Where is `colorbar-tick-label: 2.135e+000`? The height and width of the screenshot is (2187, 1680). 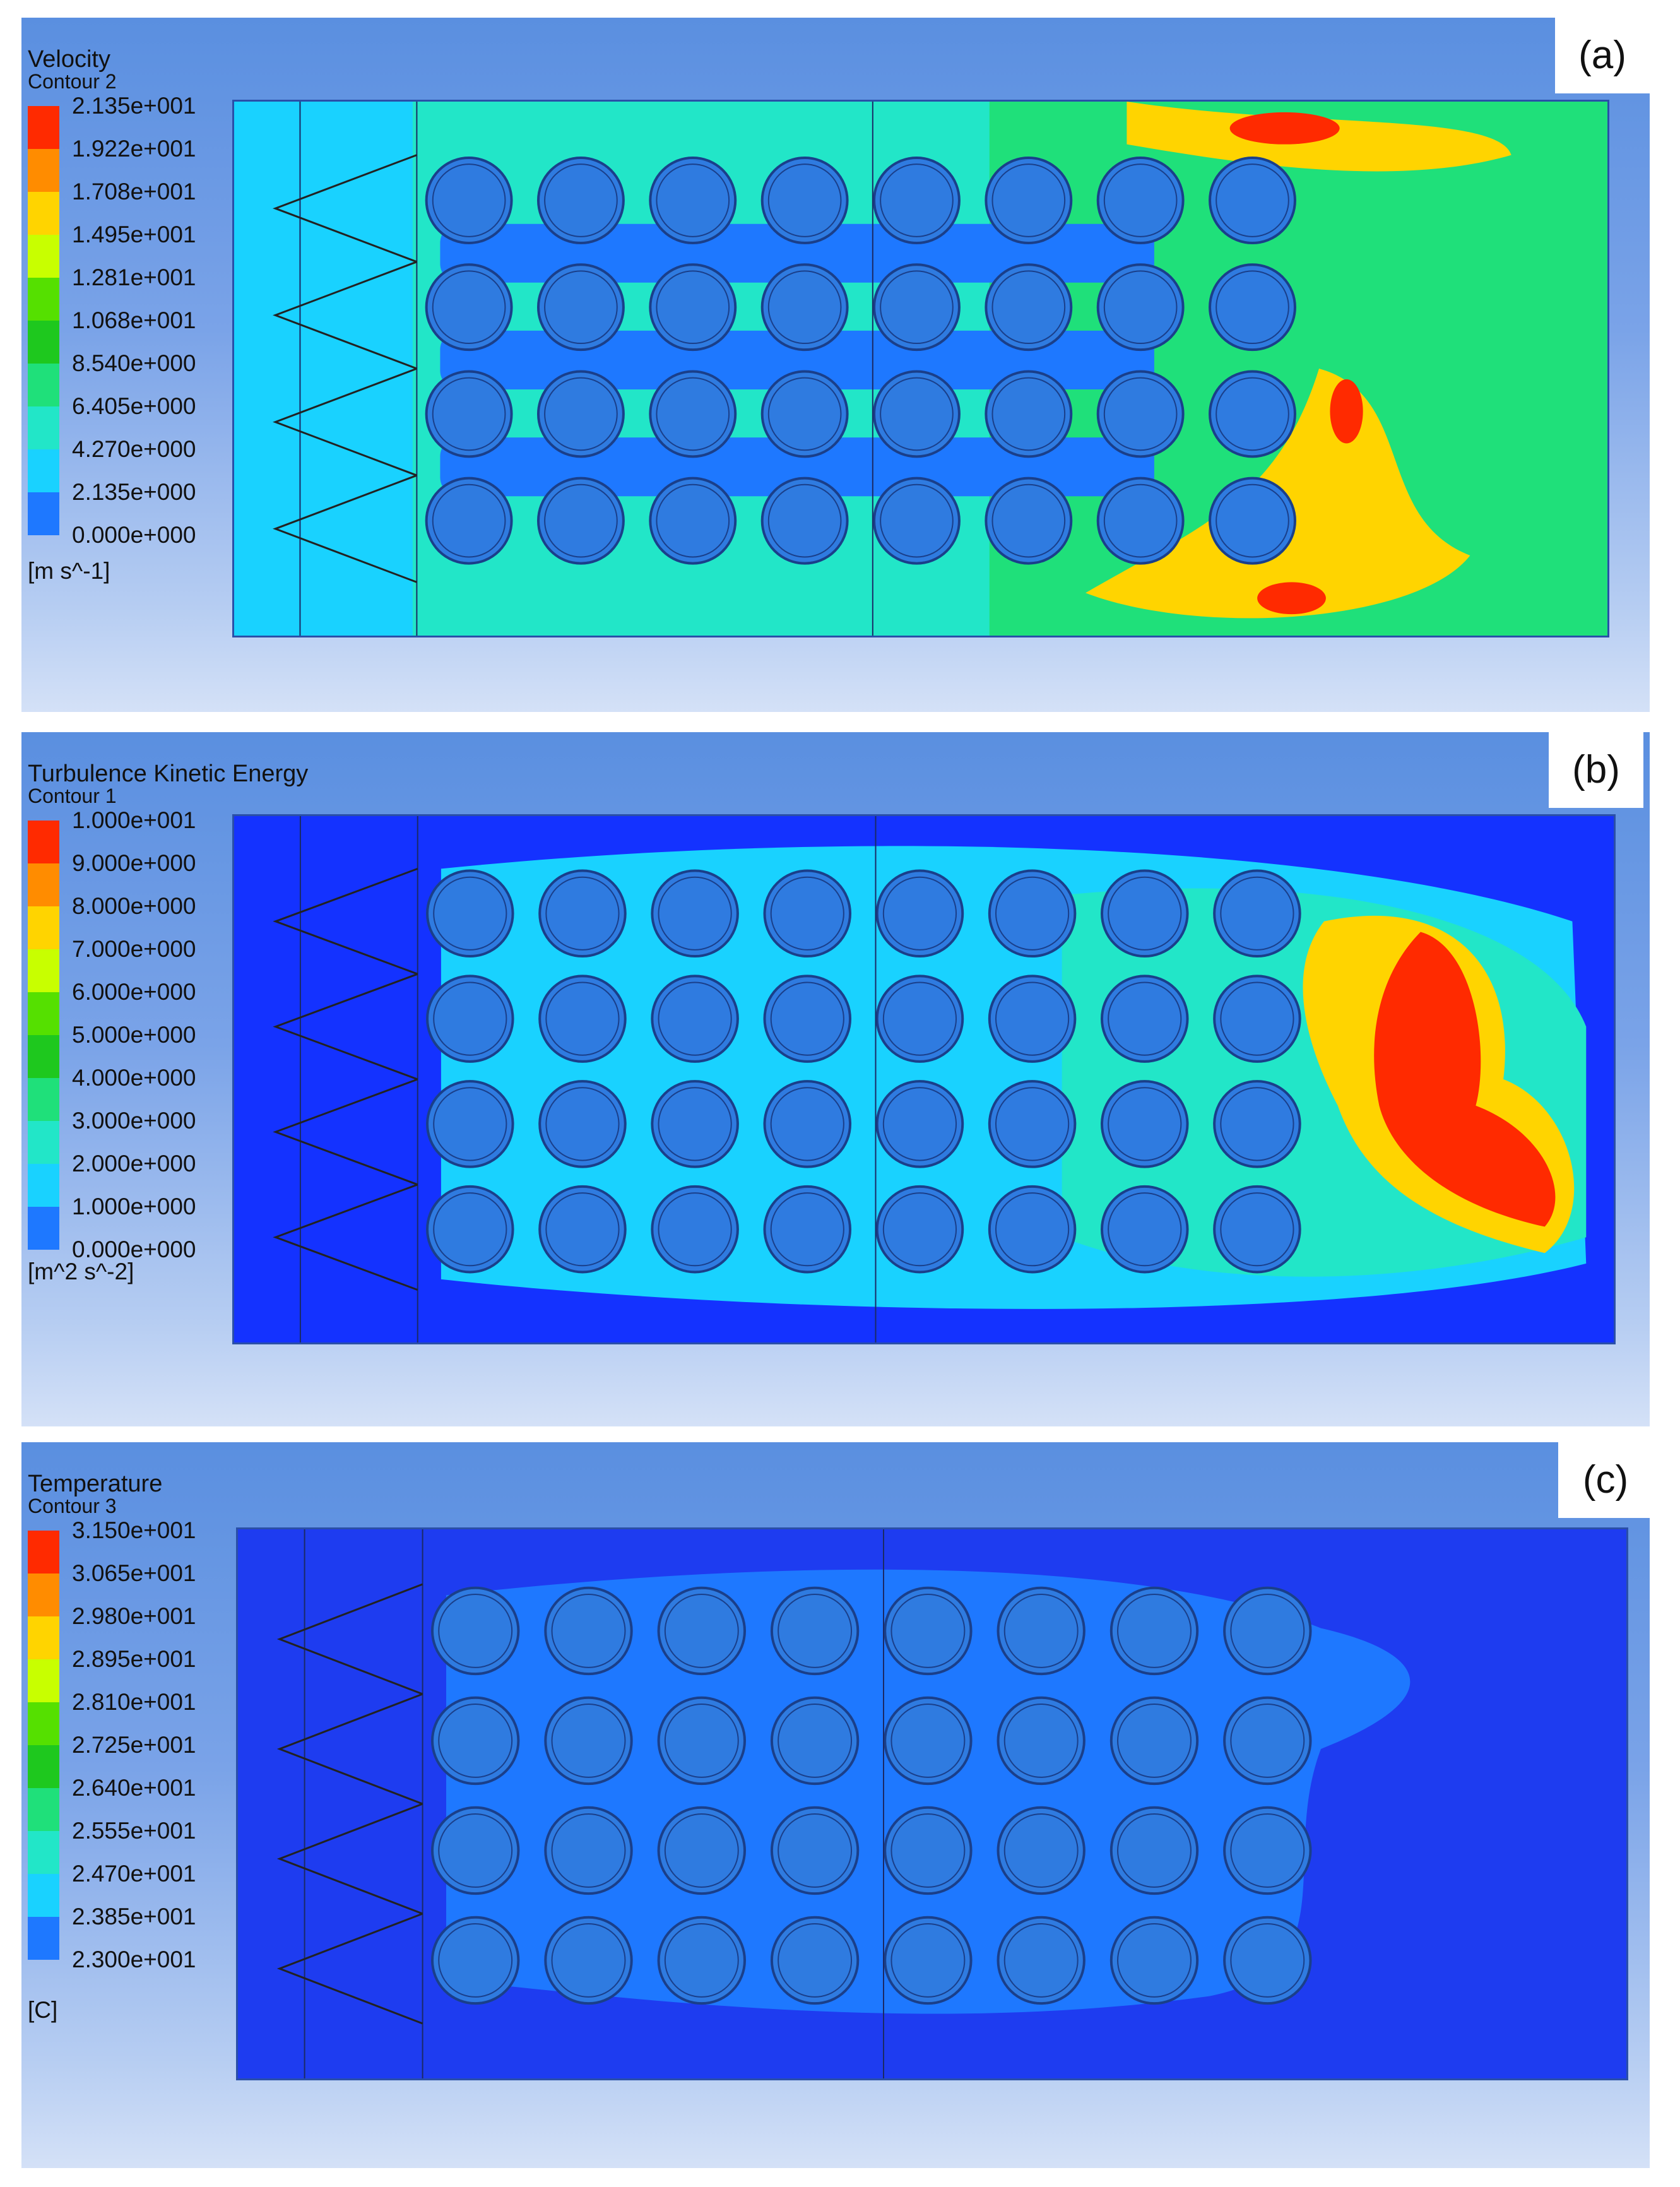
colorbar-tick-label: 2.135e+000 is located at coordinates (134, 492).